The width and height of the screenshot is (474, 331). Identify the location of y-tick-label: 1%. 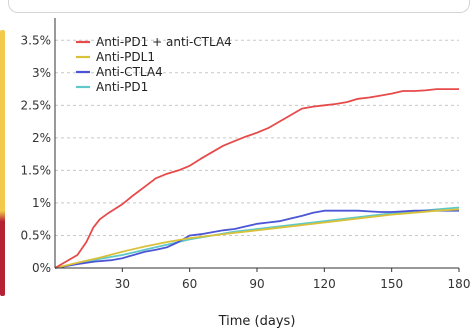
(41, 203).